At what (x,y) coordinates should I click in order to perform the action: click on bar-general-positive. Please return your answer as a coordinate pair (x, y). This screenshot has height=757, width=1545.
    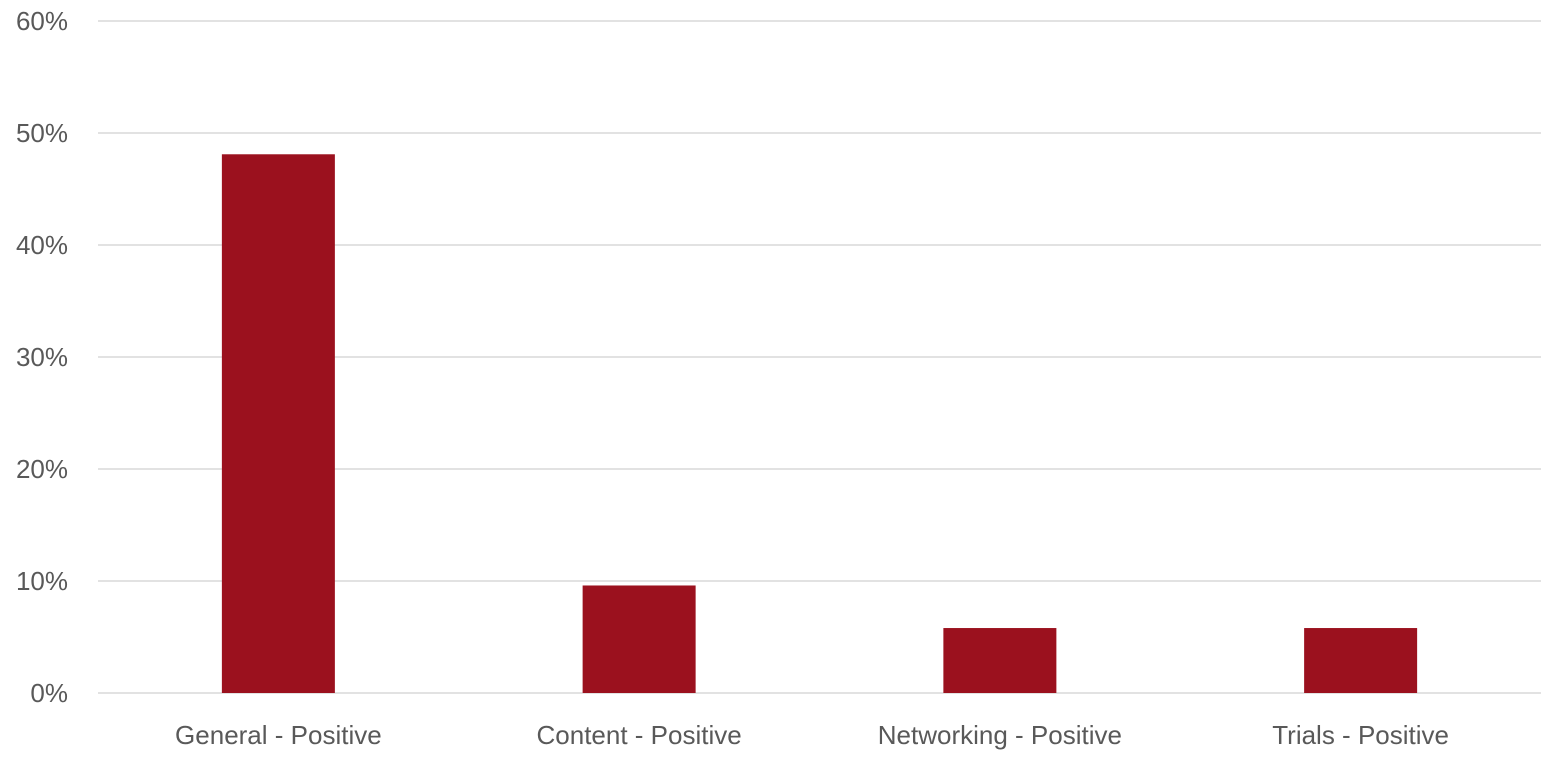
    Looking at the image, I should click on (278, 423).